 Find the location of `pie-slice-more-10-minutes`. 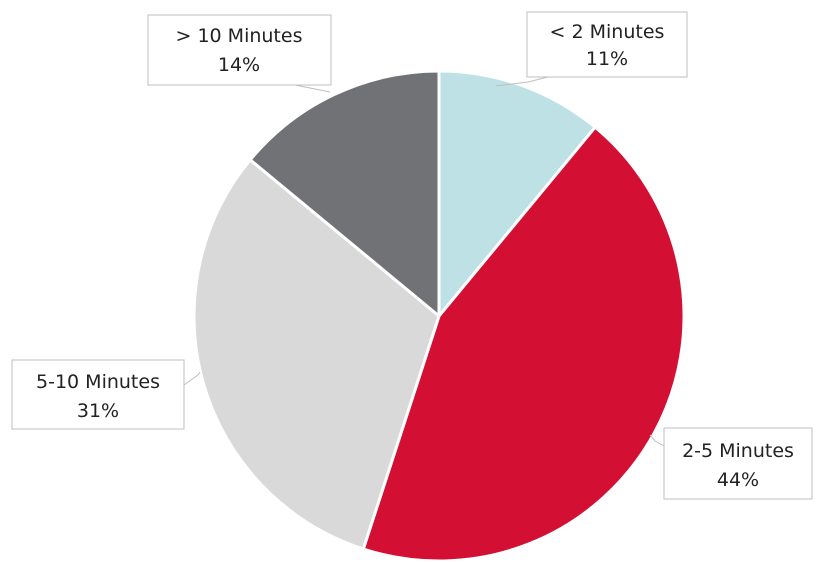

pie-slice-more-10-minutes is located at coordinates (344, 193).